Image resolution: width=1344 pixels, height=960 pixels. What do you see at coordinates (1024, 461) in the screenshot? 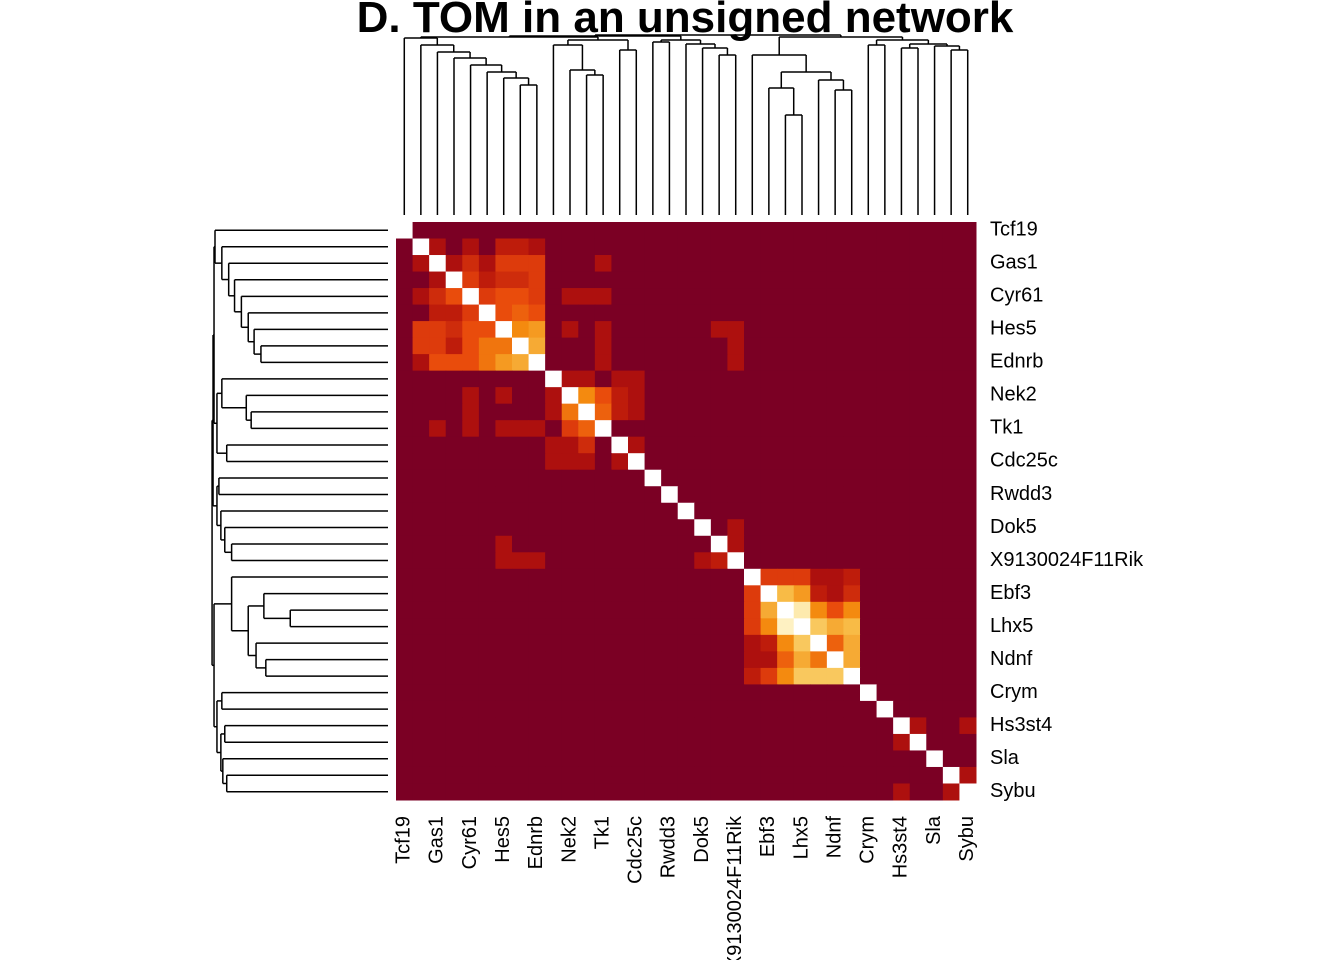
I see `row-label: Cdc25c` at bounding box center [1024, 461].